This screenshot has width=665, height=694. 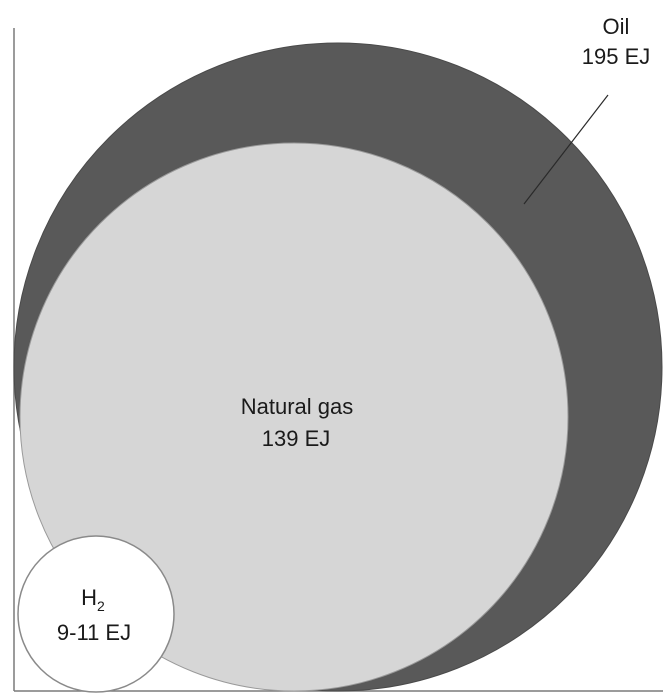 What do you see at coordinates (89, 597) in the screenshot?
I see `h2-name-main: H` at bounding box center [89, 597].